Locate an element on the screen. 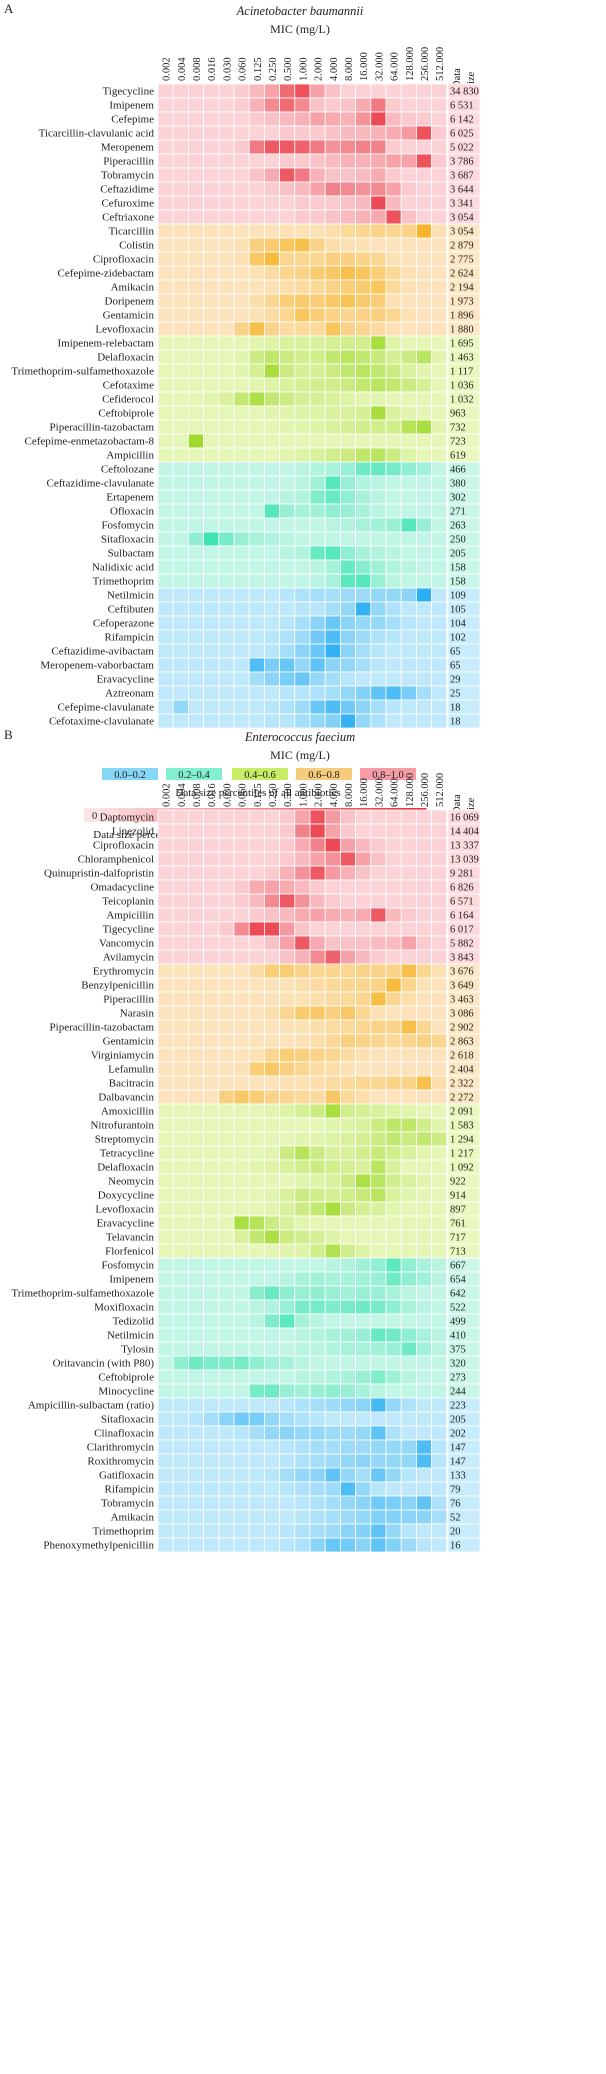 This screenshot has width=606, height=2074. heatmap-row: Amikacin 52 is located at coordinates (296, 1517).